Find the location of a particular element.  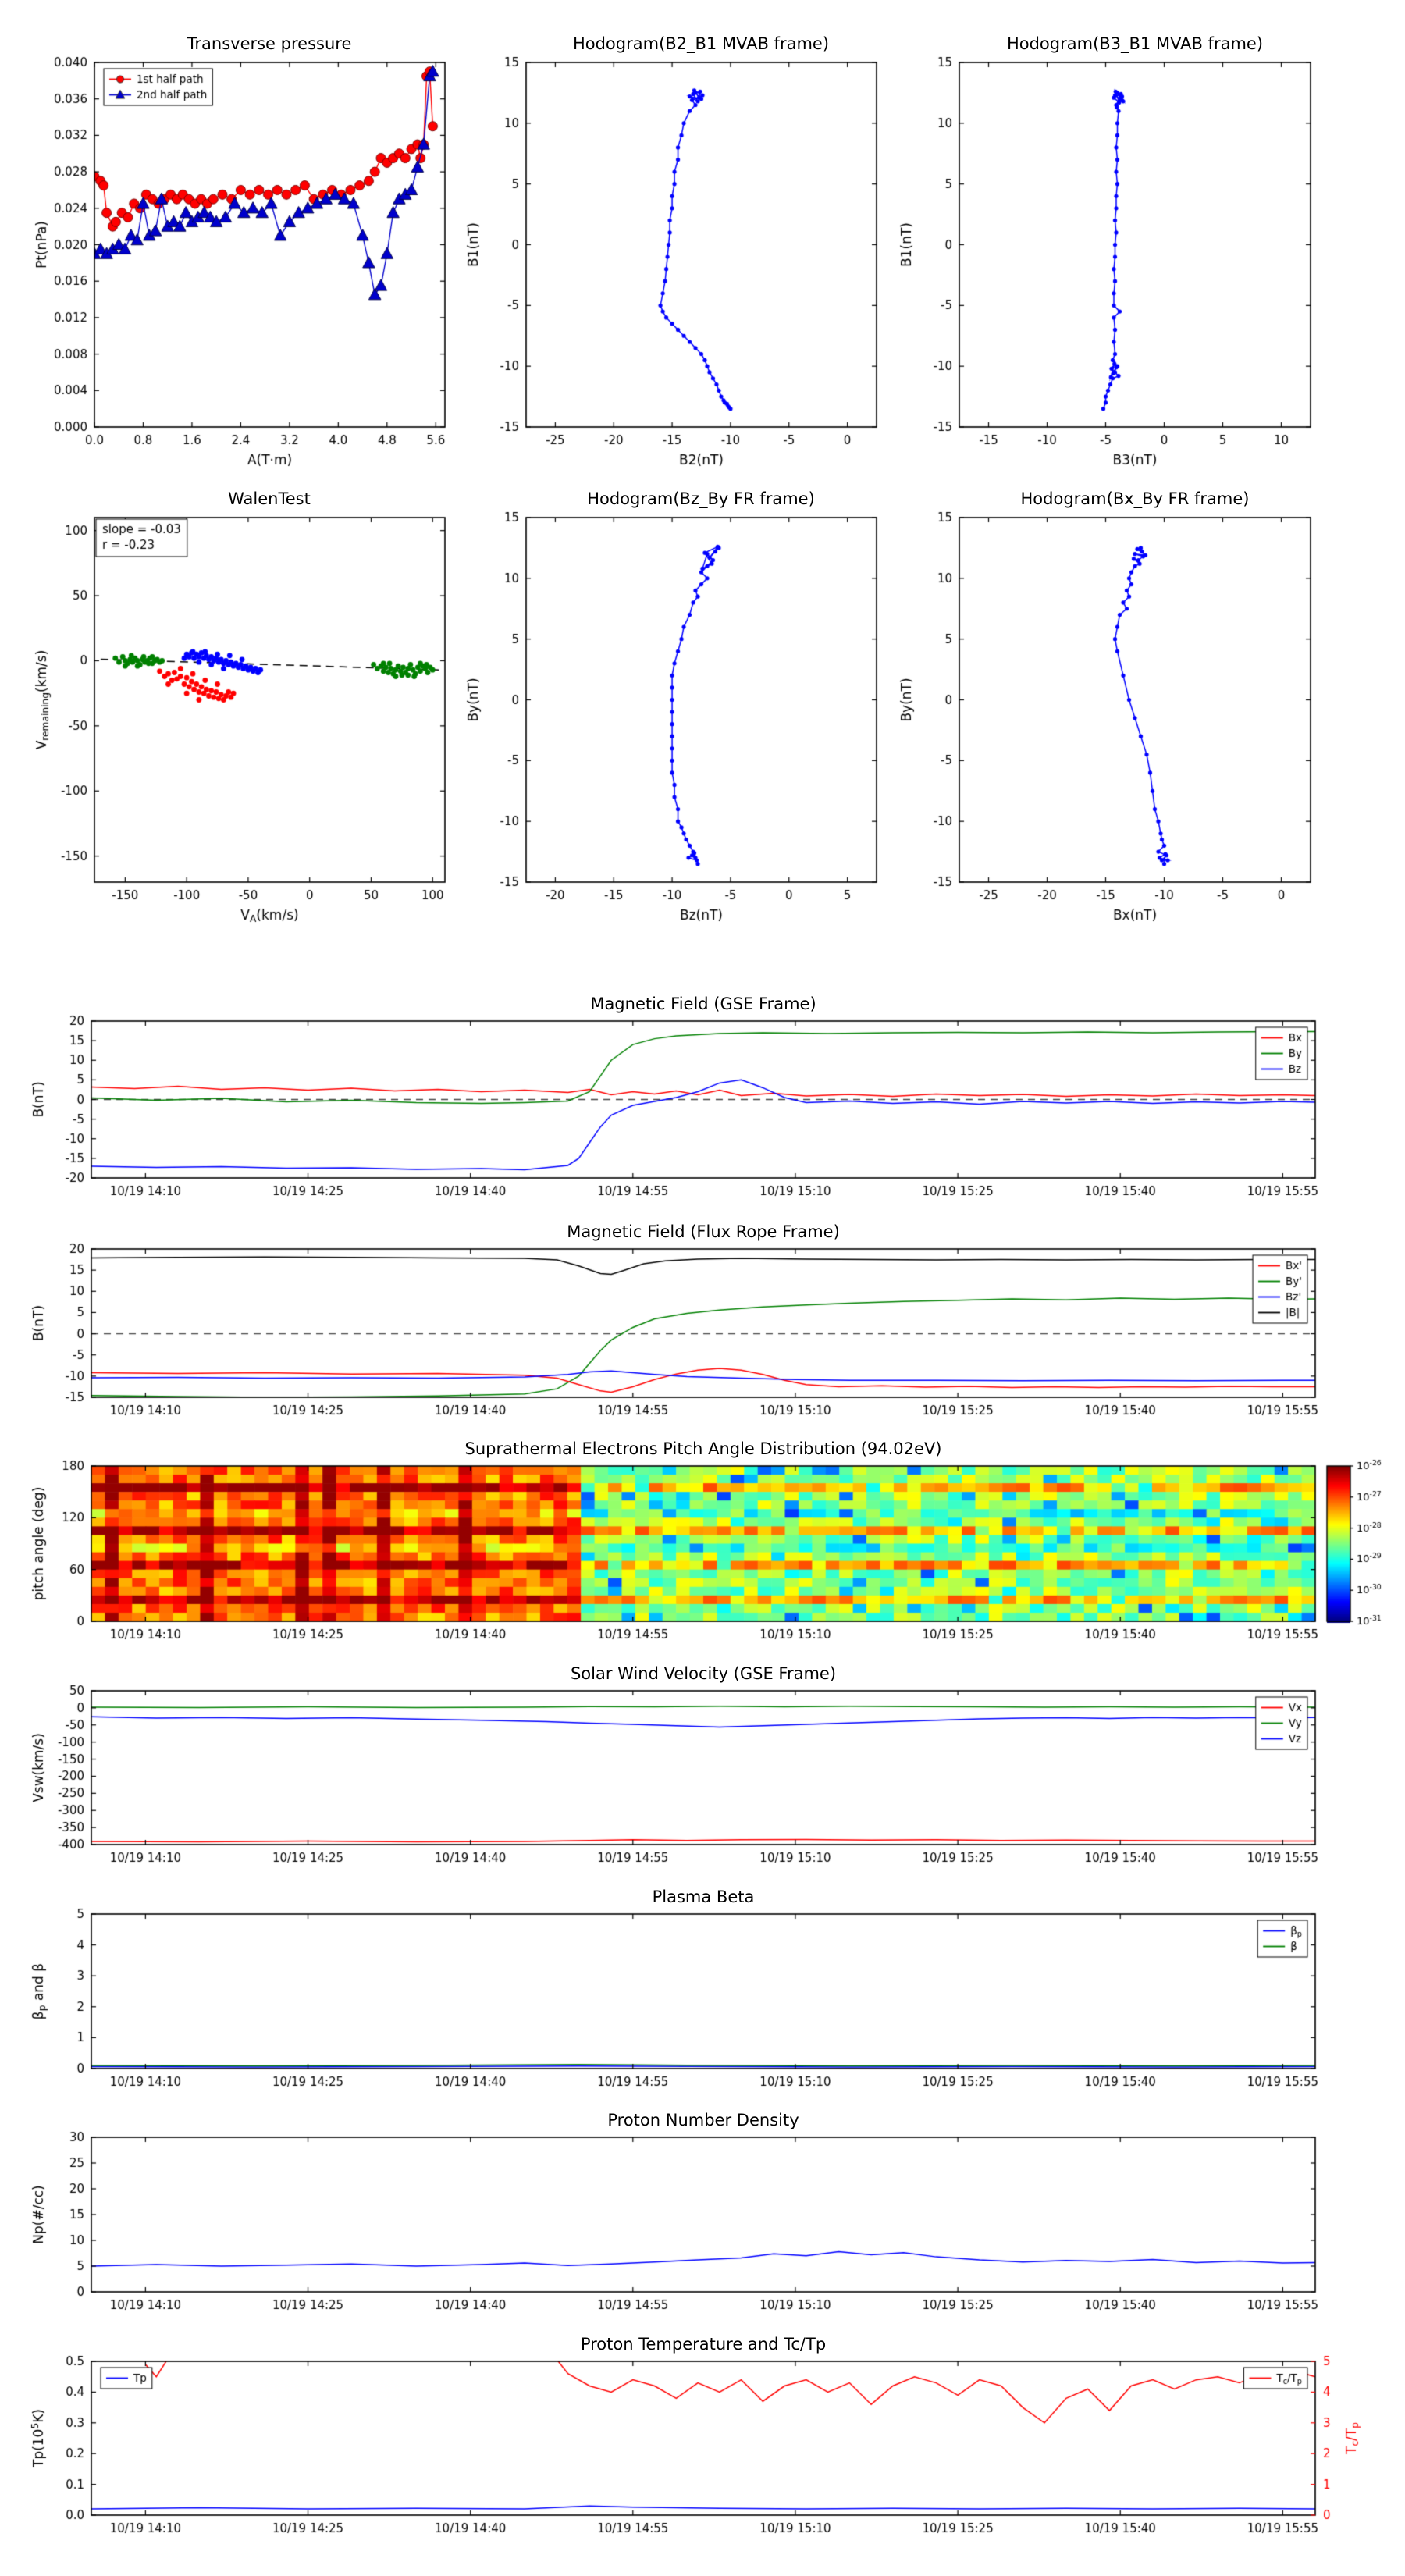

magnetic-field-fr-canvas is located at coordinates (691, 1327).